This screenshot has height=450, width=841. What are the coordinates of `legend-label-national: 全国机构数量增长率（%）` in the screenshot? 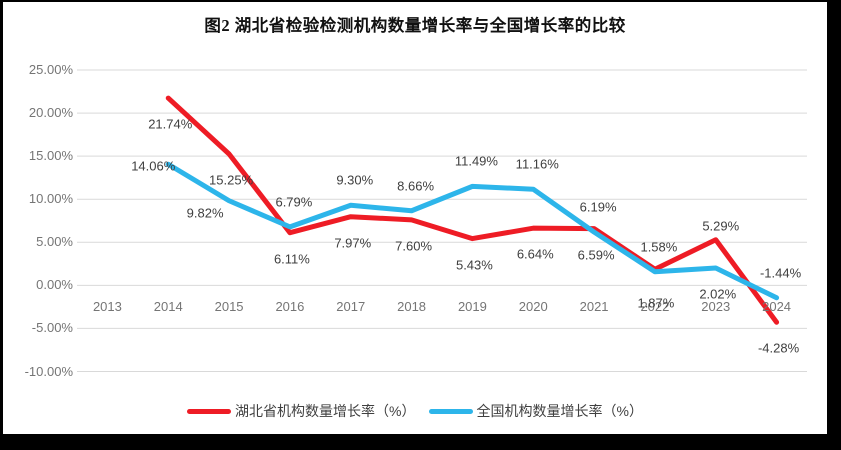 It's located at (559, 411).